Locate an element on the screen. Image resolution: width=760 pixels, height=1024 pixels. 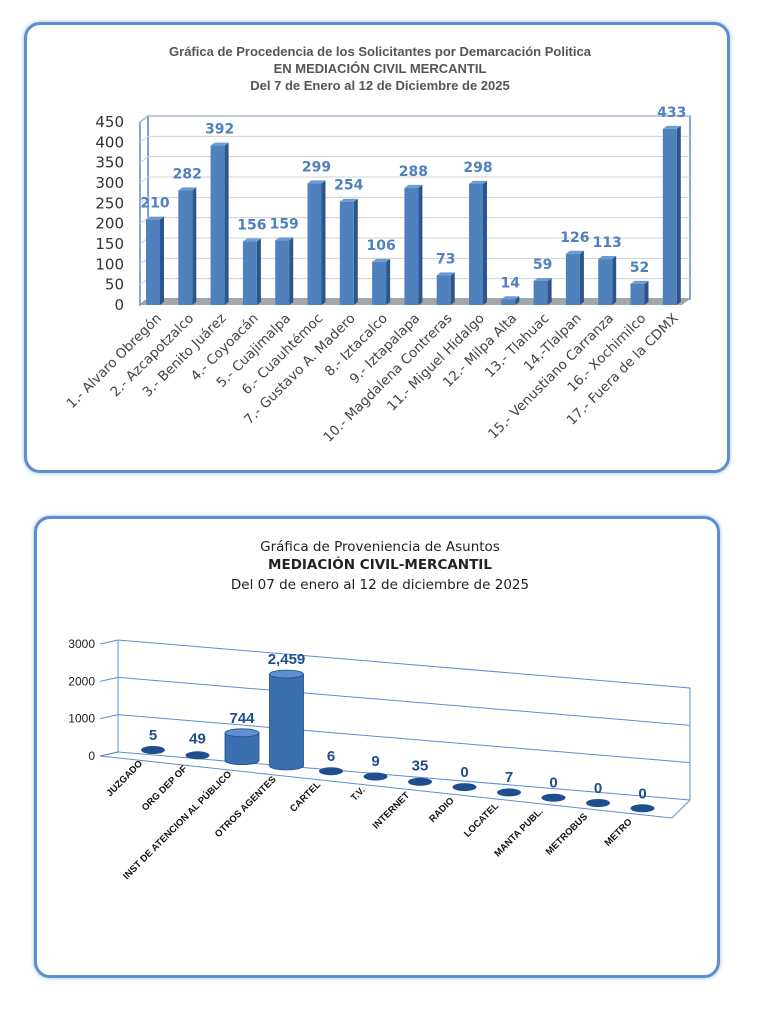
chart2-value-label: 5 is located at coordinates (153, 735).